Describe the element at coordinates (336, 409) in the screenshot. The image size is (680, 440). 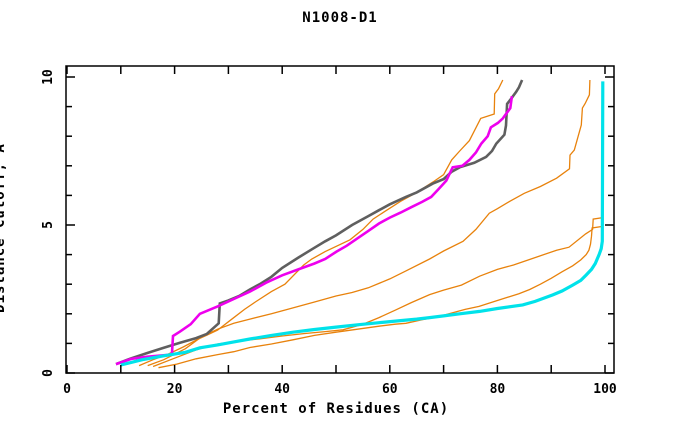
I see `x-axis-label: Percent of Residues (CA)` at that location.